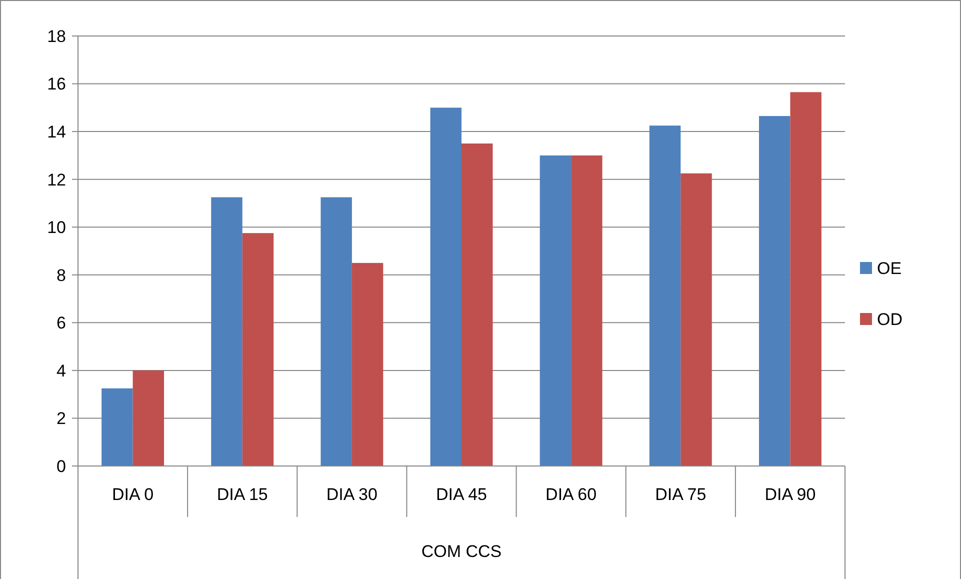 The width and height of the screenshot is (961, 579). What do you see at coordinates (352, 494) in the screenshot?
I see `x-tick-label: DIA 30` at bounding box center [352, 494].